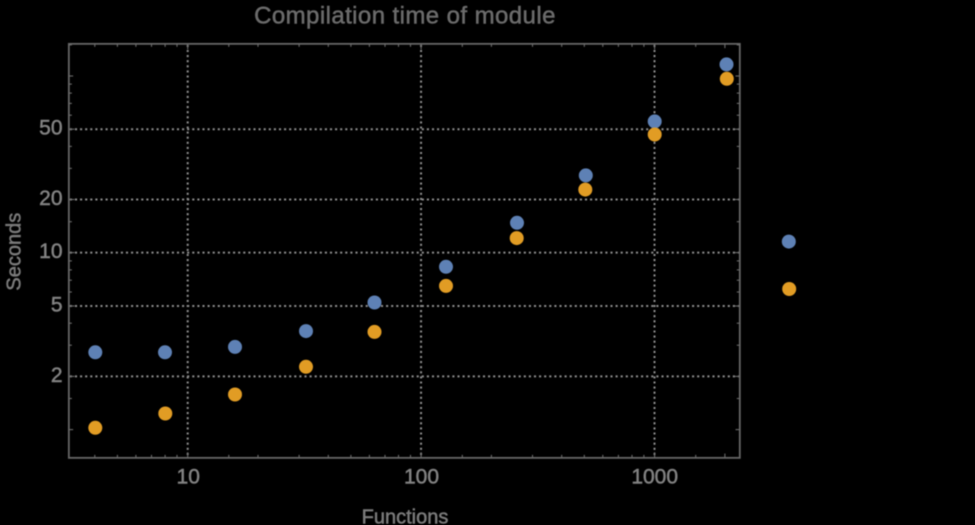 The image size is (975, 525). What do you see at coordinates (15, 252) in the screenshot?
I see `svg-text: Seconds` at bounding box center [15, 252].